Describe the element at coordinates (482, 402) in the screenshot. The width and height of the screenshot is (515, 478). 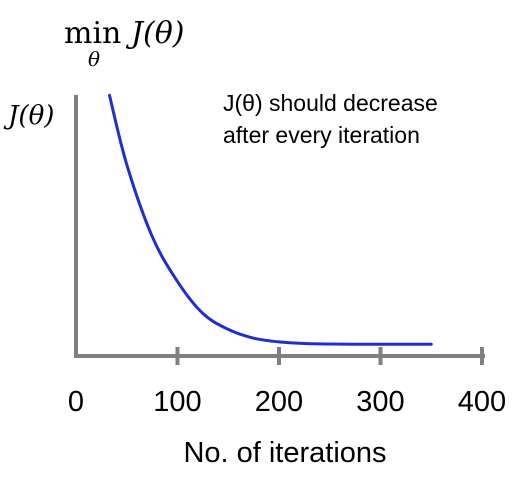
I see `x-tick-label-400: 400` at that location.